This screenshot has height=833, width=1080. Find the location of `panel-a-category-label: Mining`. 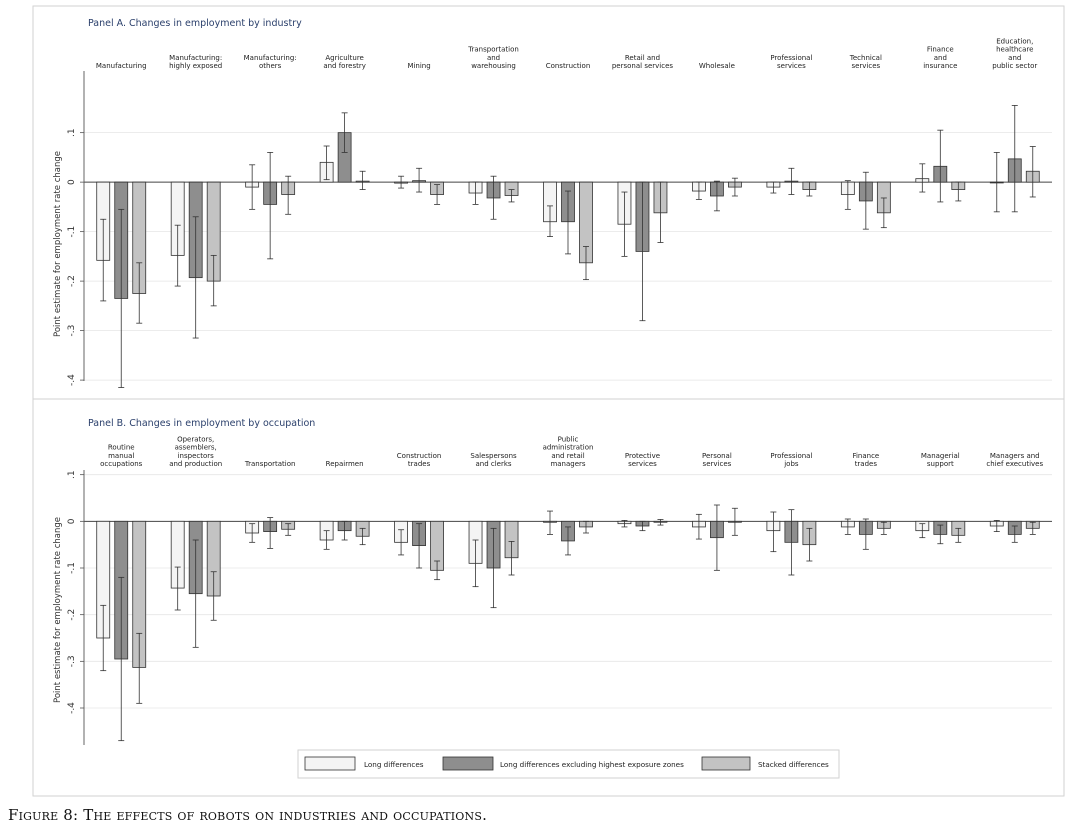

panel-a-category-label: Mining is located at coordinates (418, 66).